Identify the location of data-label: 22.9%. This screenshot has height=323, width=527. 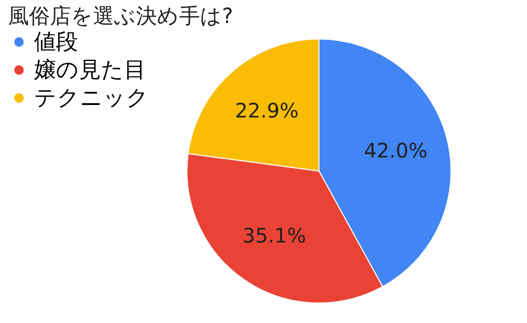
(267, 110).